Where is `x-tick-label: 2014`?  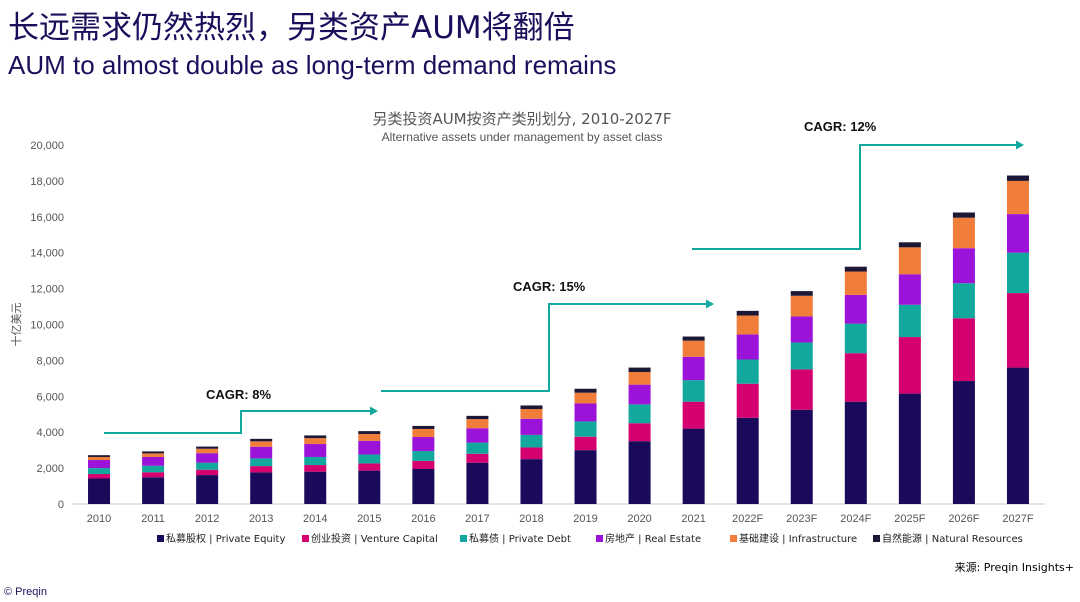 x-tick-label: 2014 is located at coordinates (315, 519).